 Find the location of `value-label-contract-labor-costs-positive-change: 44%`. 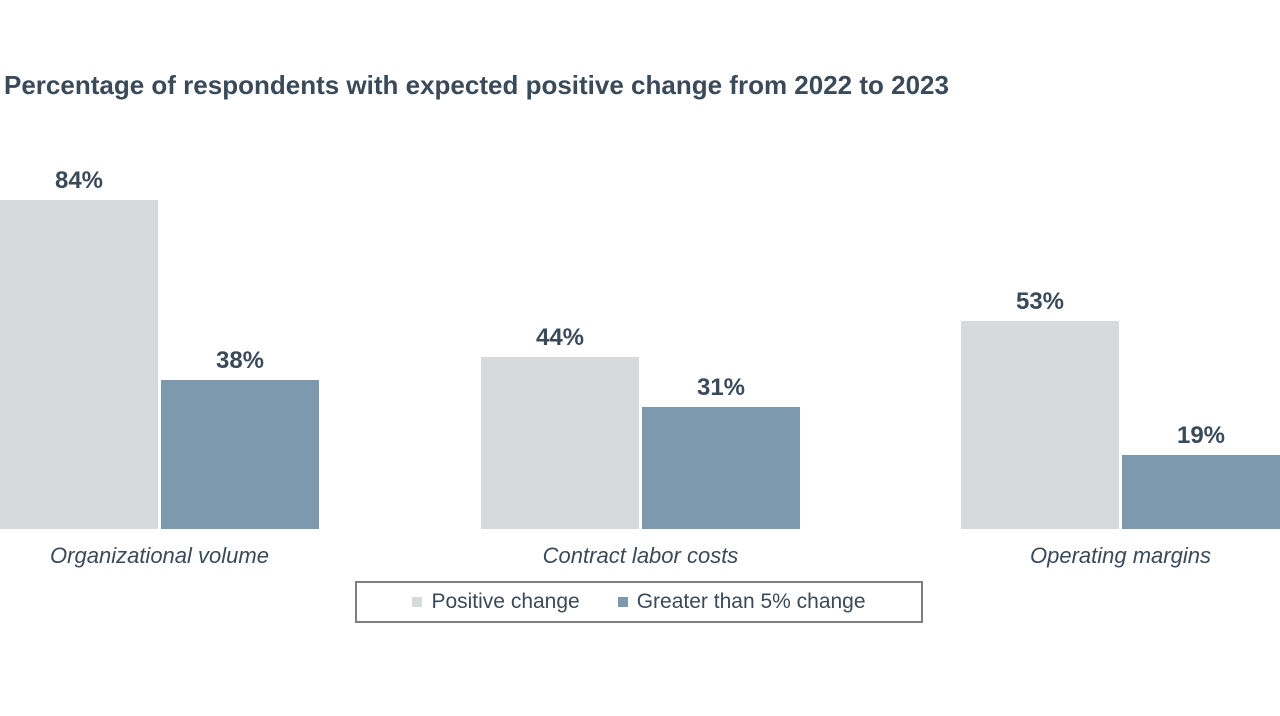

value-label-contract-labor-costs-positive-change: 44% is located at coordinates (560, 337).